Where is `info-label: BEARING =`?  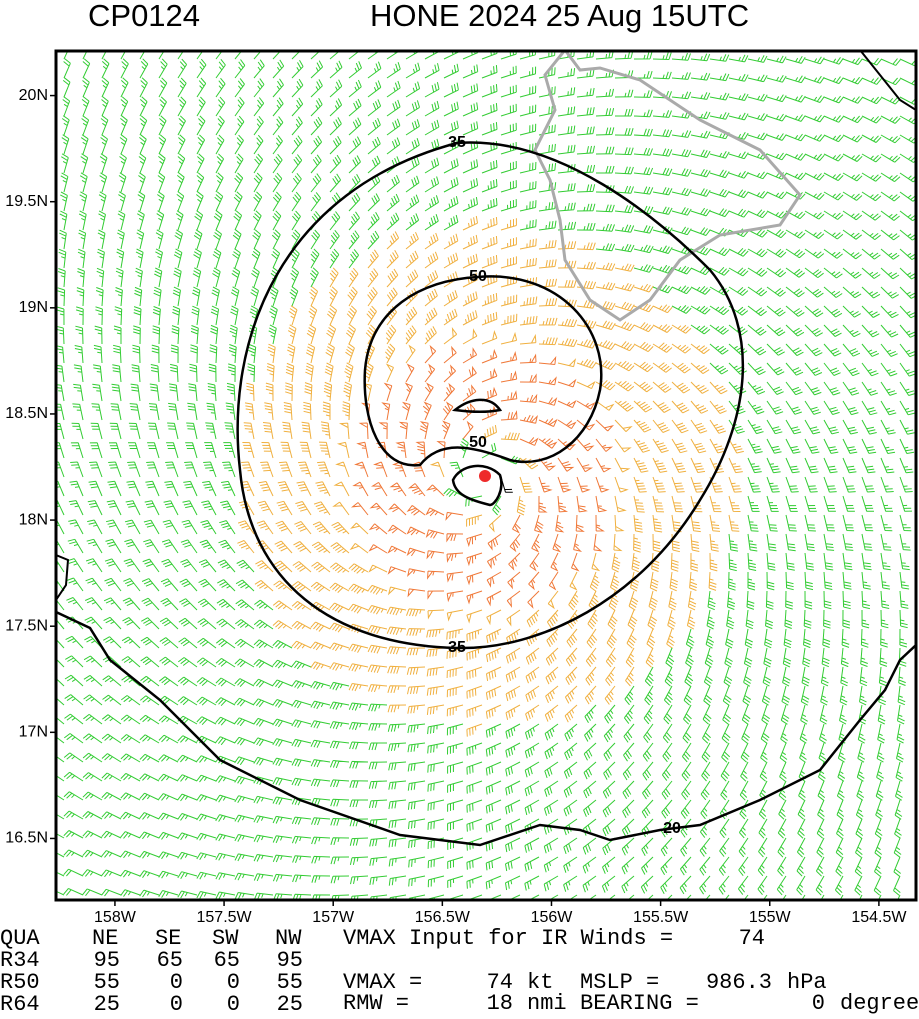 info-label: BEARING = is located at coordinates (639, 1002).